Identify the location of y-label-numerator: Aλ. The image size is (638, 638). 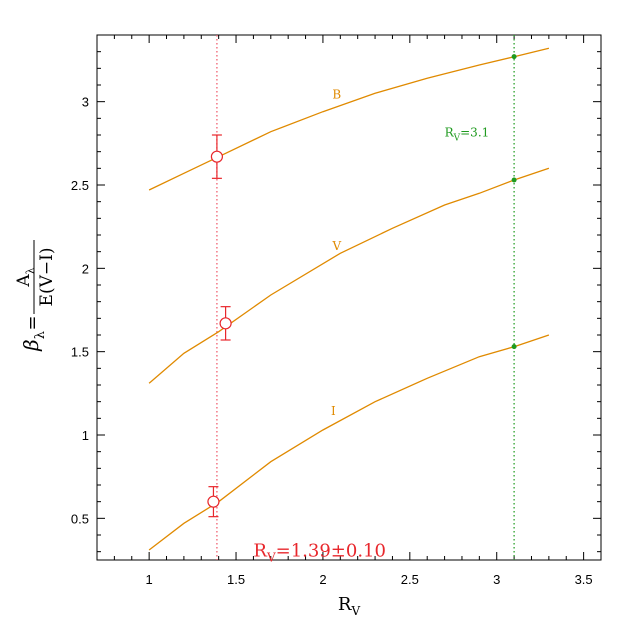
(25, 277).